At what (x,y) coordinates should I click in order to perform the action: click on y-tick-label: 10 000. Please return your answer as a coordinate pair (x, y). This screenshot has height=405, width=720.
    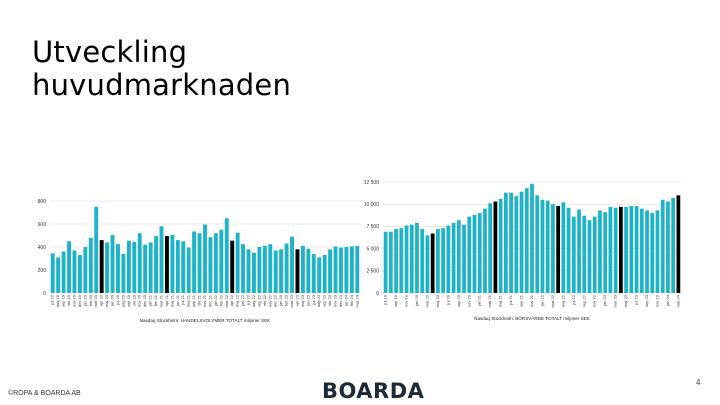
    Looking at the image, I should click on (372, 205).